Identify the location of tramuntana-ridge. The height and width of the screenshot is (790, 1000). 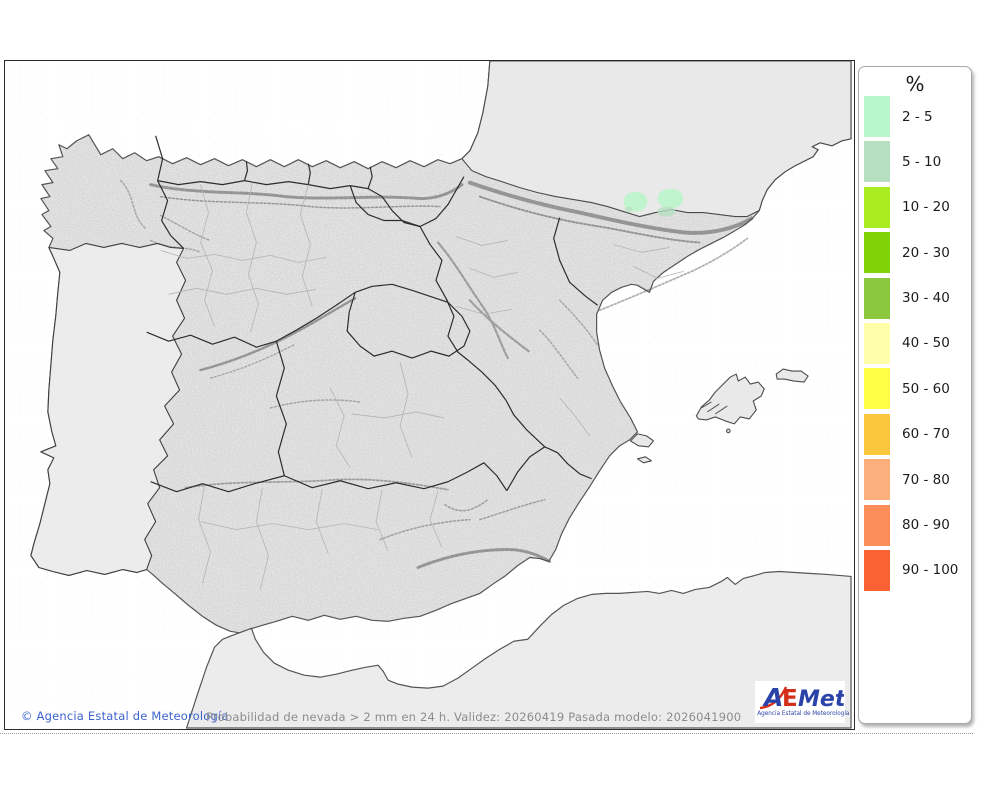
(714, 408).